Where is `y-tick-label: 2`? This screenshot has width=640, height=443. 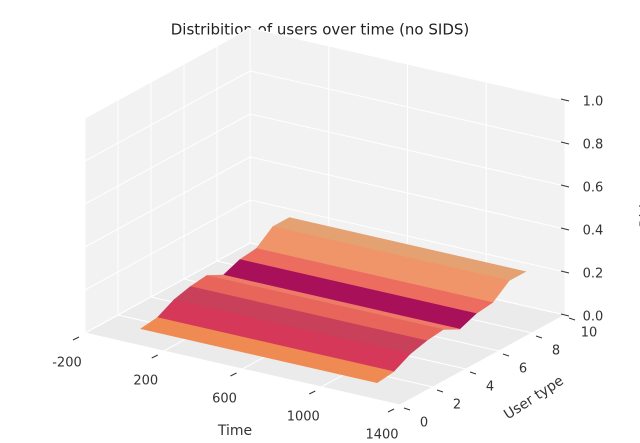 y-tick-label: 2 is located at coordinates (457, 405).